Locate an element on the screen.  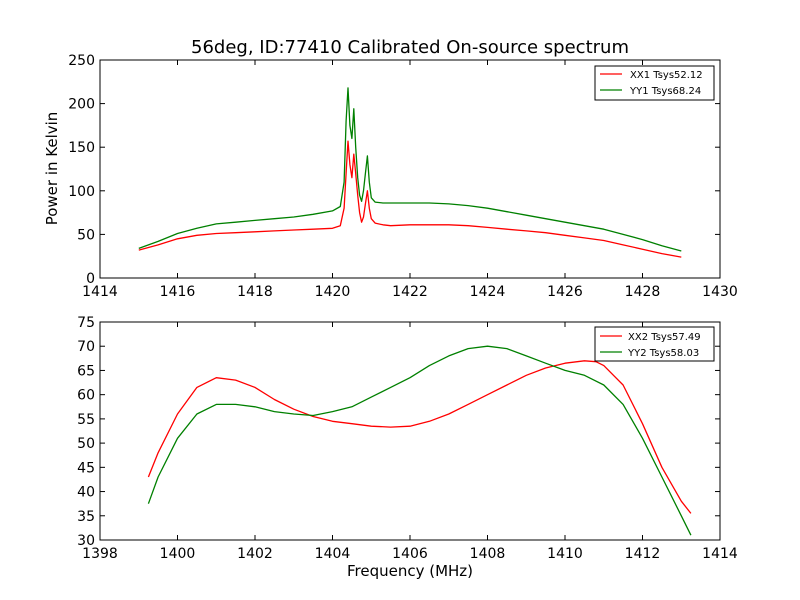
x-tick-label: 1404 is located at coordinates (333, 554).